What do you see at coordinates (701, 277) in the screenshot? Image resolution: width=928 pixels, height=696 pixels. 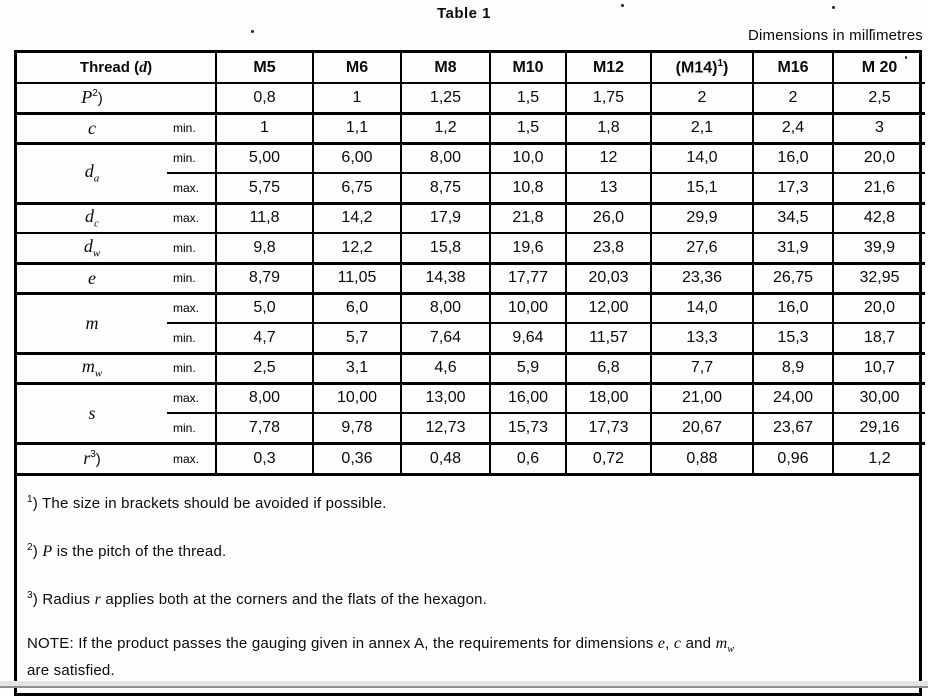 I see `value-cell: 23,36` at bounding box center [701, 277].